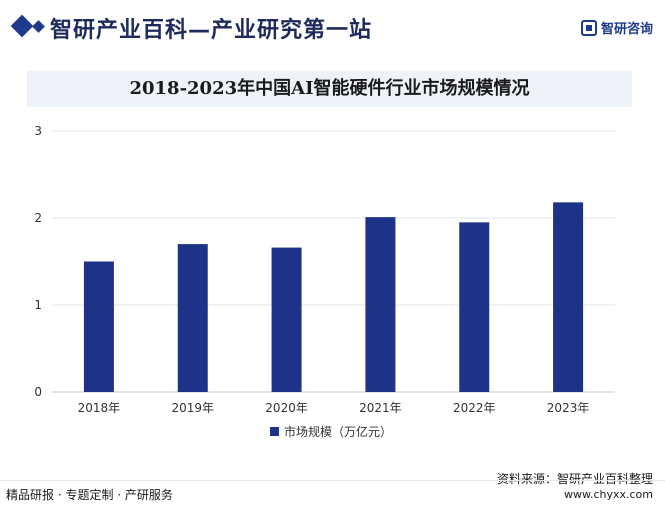 The image size is (665, 509). I want to click on y-tick-label: 3, so click(38, 131).